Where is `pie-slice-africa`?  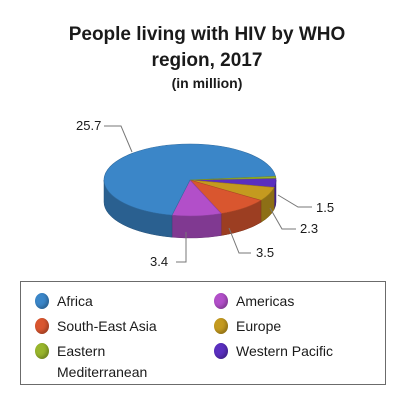 pie-slice-africa is located at coordinates (189, 179).